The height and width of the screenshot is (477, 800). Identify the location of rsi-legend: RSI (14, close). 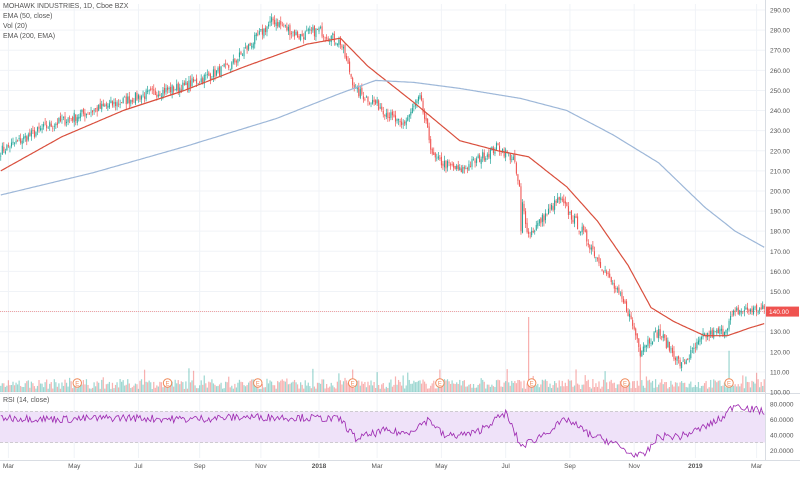
(26, 400).